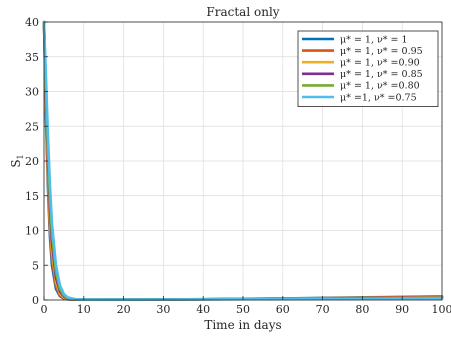  What do you see at coordinates (381, 51) in the screenshot?
I see `legend-label: μ* = 1, ν* = 0.95` at bounding box center [381, 51].